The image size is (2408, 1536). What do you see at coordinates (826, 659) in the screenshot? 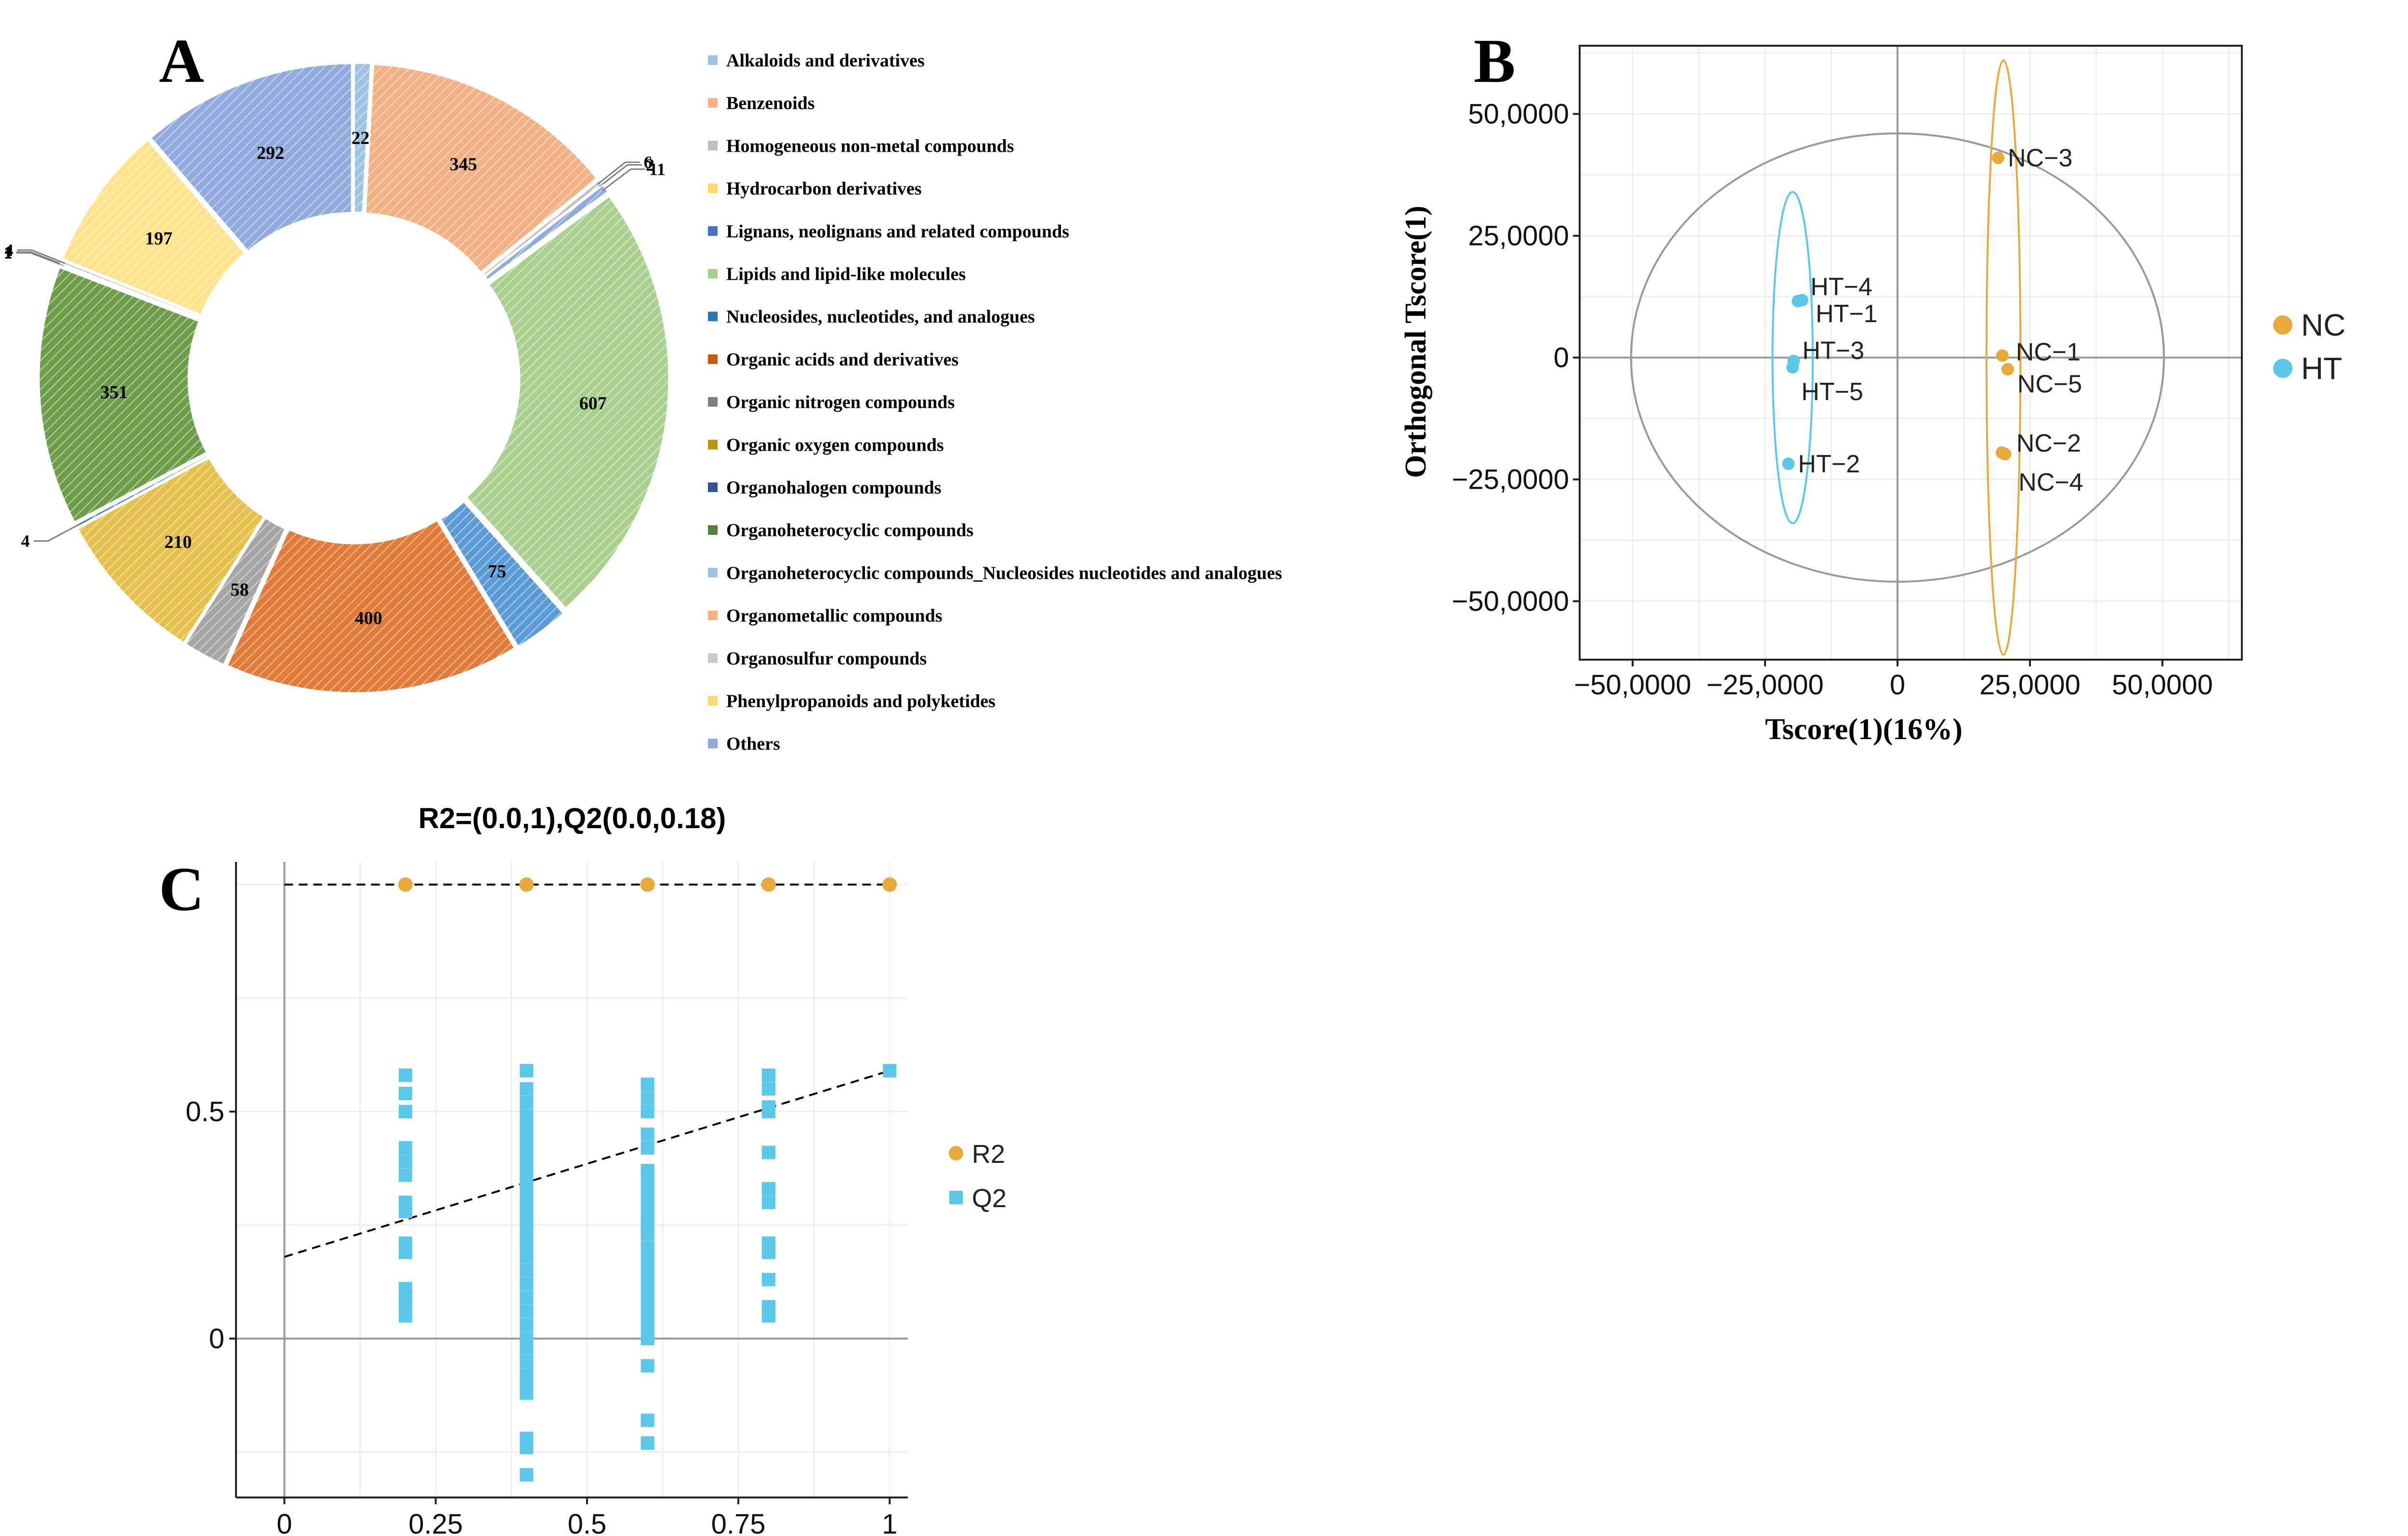
I see `legend-label: Organosulfur compounds` at bounding box center [826, 659].